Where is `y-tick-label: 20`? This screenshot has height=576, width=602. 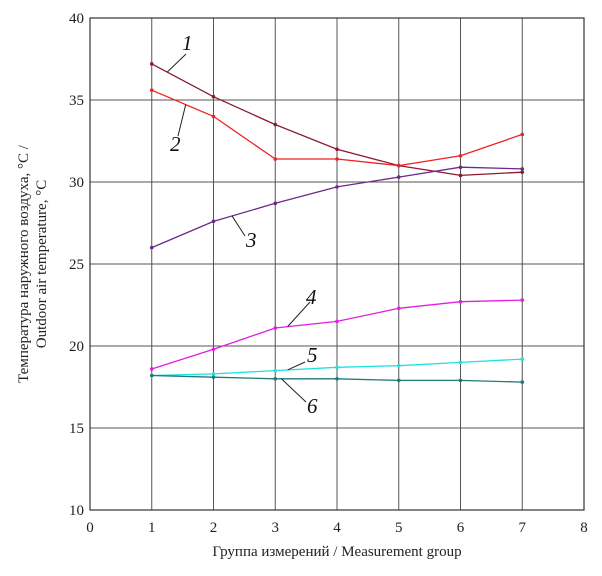 y-tick-label: 20 is located at coordinates (76, 347).